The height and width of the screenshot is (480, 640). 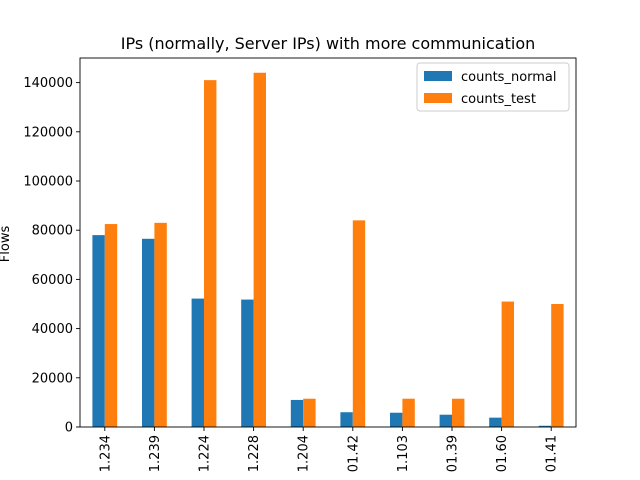 I want to click on y-tick-label: 20000, so click(x=52, y=378).